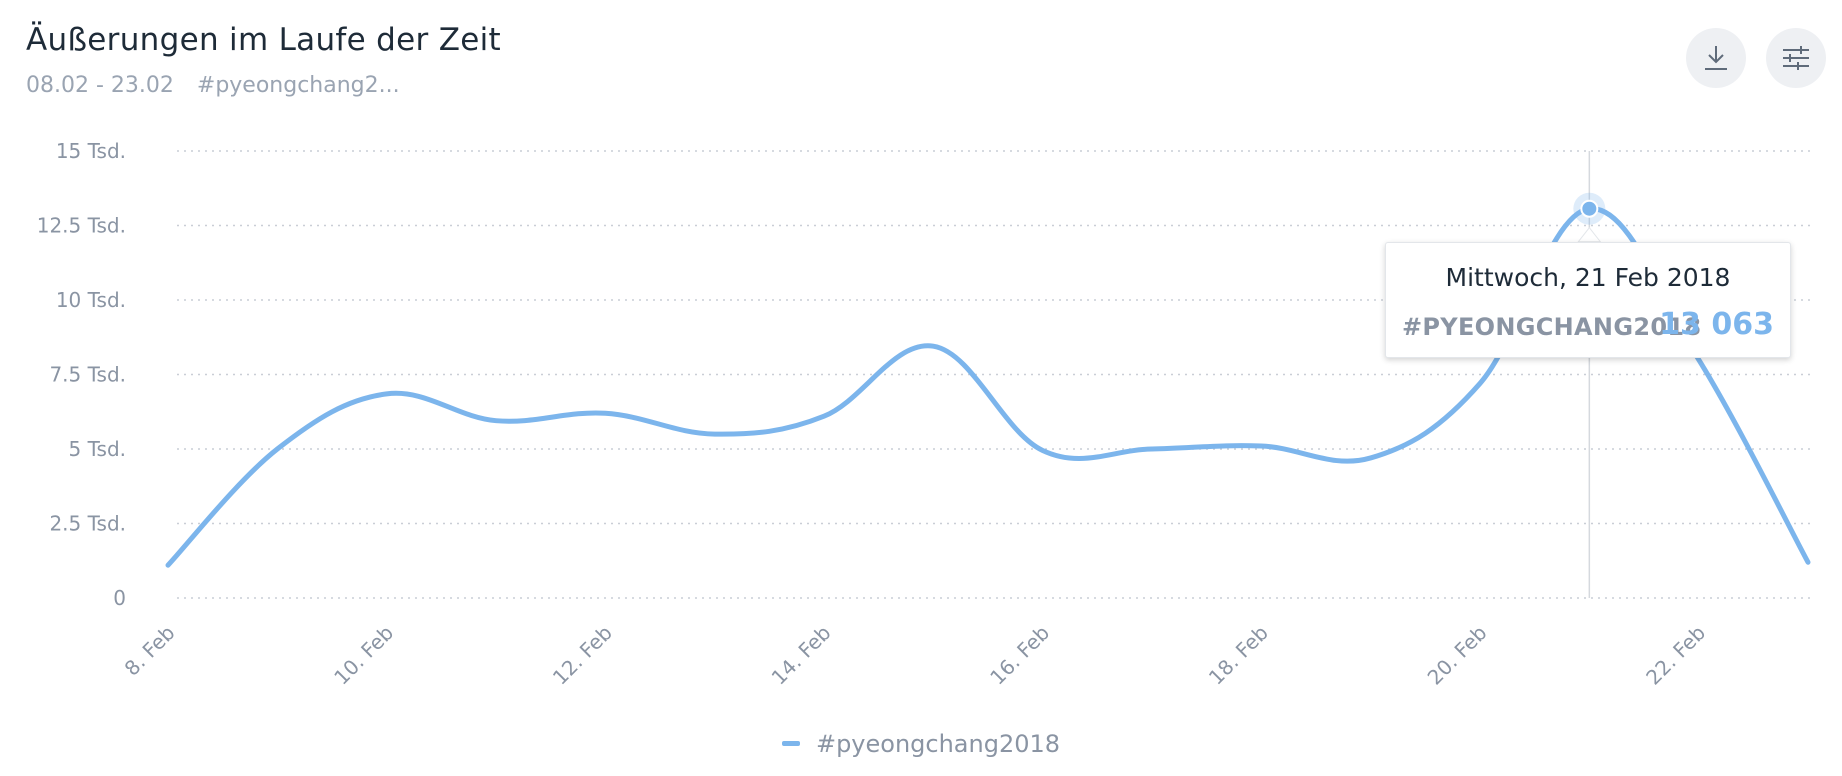  Describe the element at coordinates (582, 655) in the screenshot. I see `x-tick-label: 12. Feb` at that location.